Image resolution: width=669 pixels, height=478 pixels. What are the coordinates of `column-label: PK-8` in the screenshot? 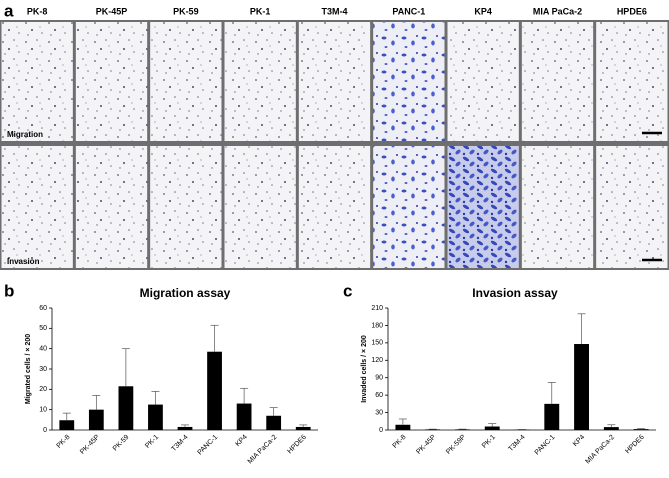 It's located at (37, 11).